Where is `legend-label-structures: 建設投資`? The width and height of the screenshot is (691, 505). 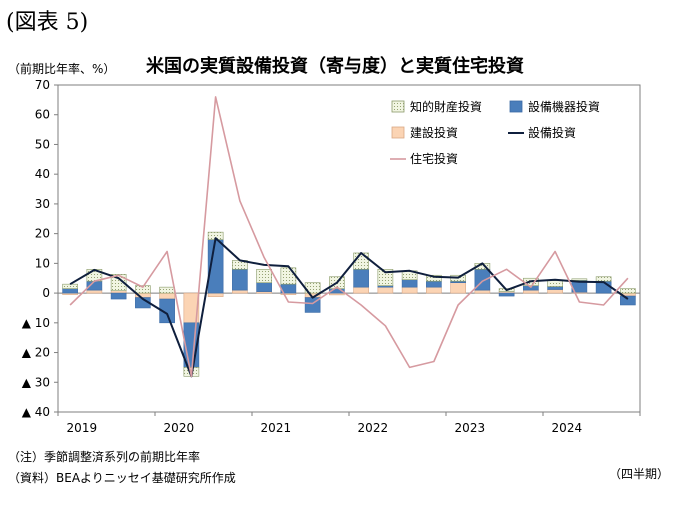
legend-label-structures: 建設投資 is located at coordinates (434, 132).